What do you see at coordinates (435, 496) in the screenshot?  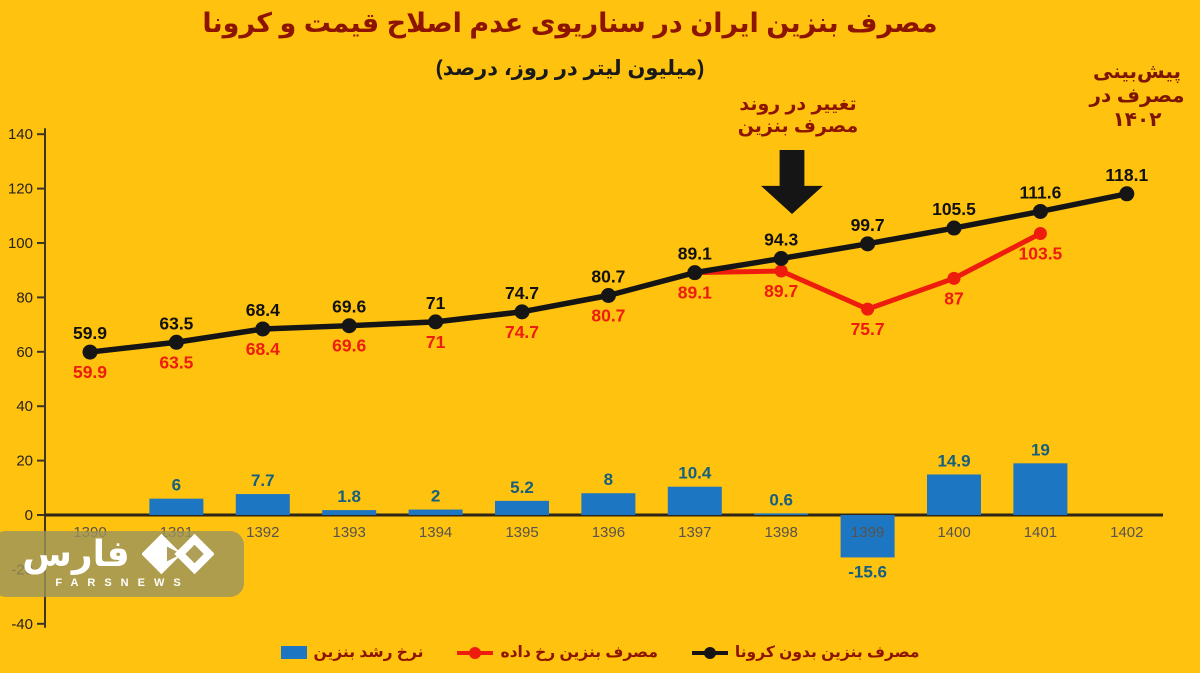 I see `bar-label-1394: 2` at bounding box center [435, 496].